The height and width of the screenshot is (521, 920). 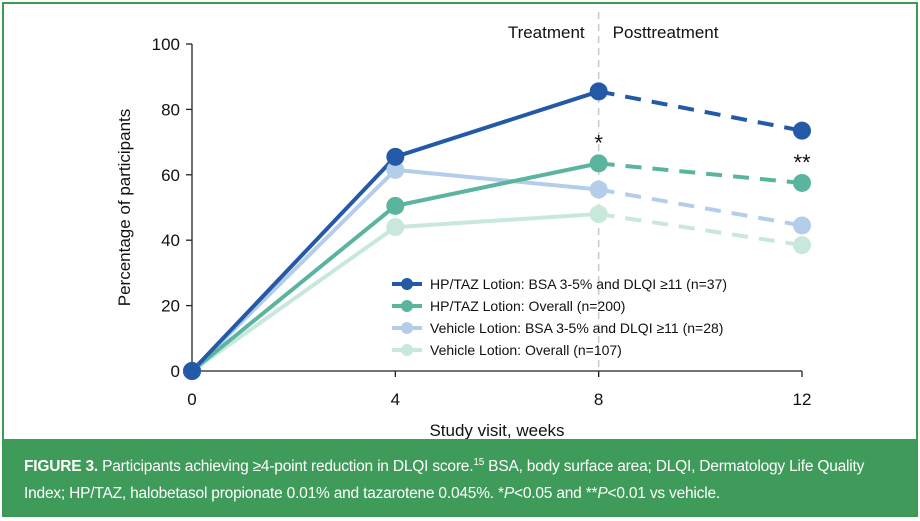 What do you see at coordinates (170, 240) in the screenshot?
I see `y-tick-label: 40` at bounding box center [170, 240].